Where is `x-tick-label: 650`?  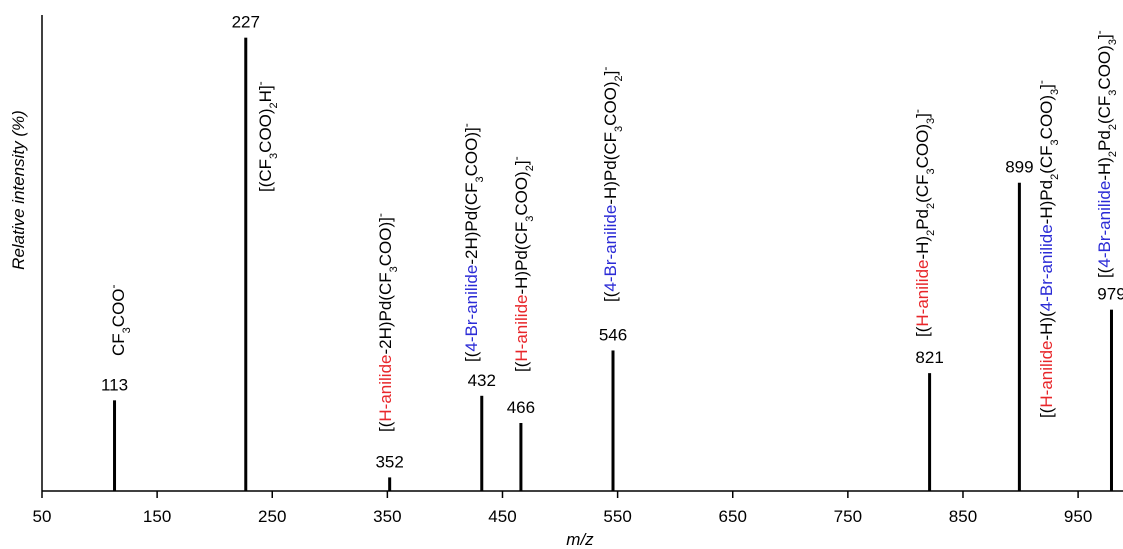 x-tick-label: 650 is located at coordinates (733, 516).